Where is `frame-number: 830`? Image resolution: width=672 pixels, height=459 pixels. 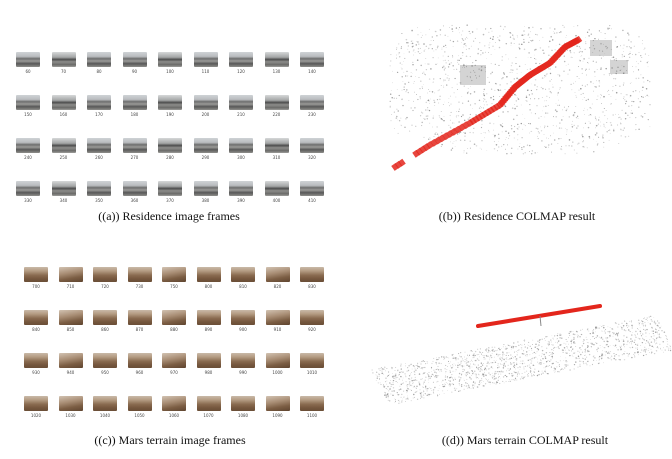 frame-number: 830 is located at coordinates (312, 286).